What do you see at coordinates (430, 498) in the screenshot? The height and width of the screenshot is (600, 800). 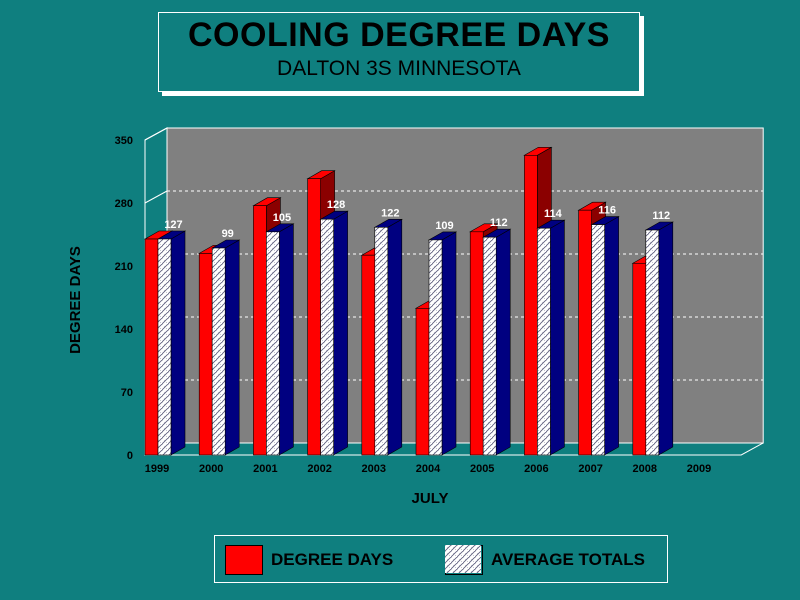 I see `x-axis-label: JULY` at bounding box center [430, 498].